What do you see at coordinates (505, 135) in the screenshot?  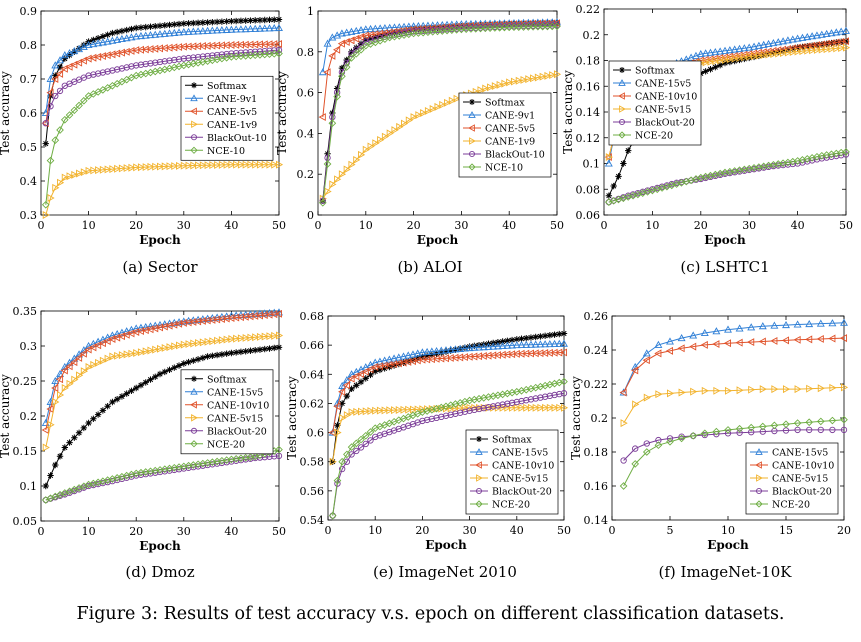 I see `legend-box` at bounding box center [505, 135].